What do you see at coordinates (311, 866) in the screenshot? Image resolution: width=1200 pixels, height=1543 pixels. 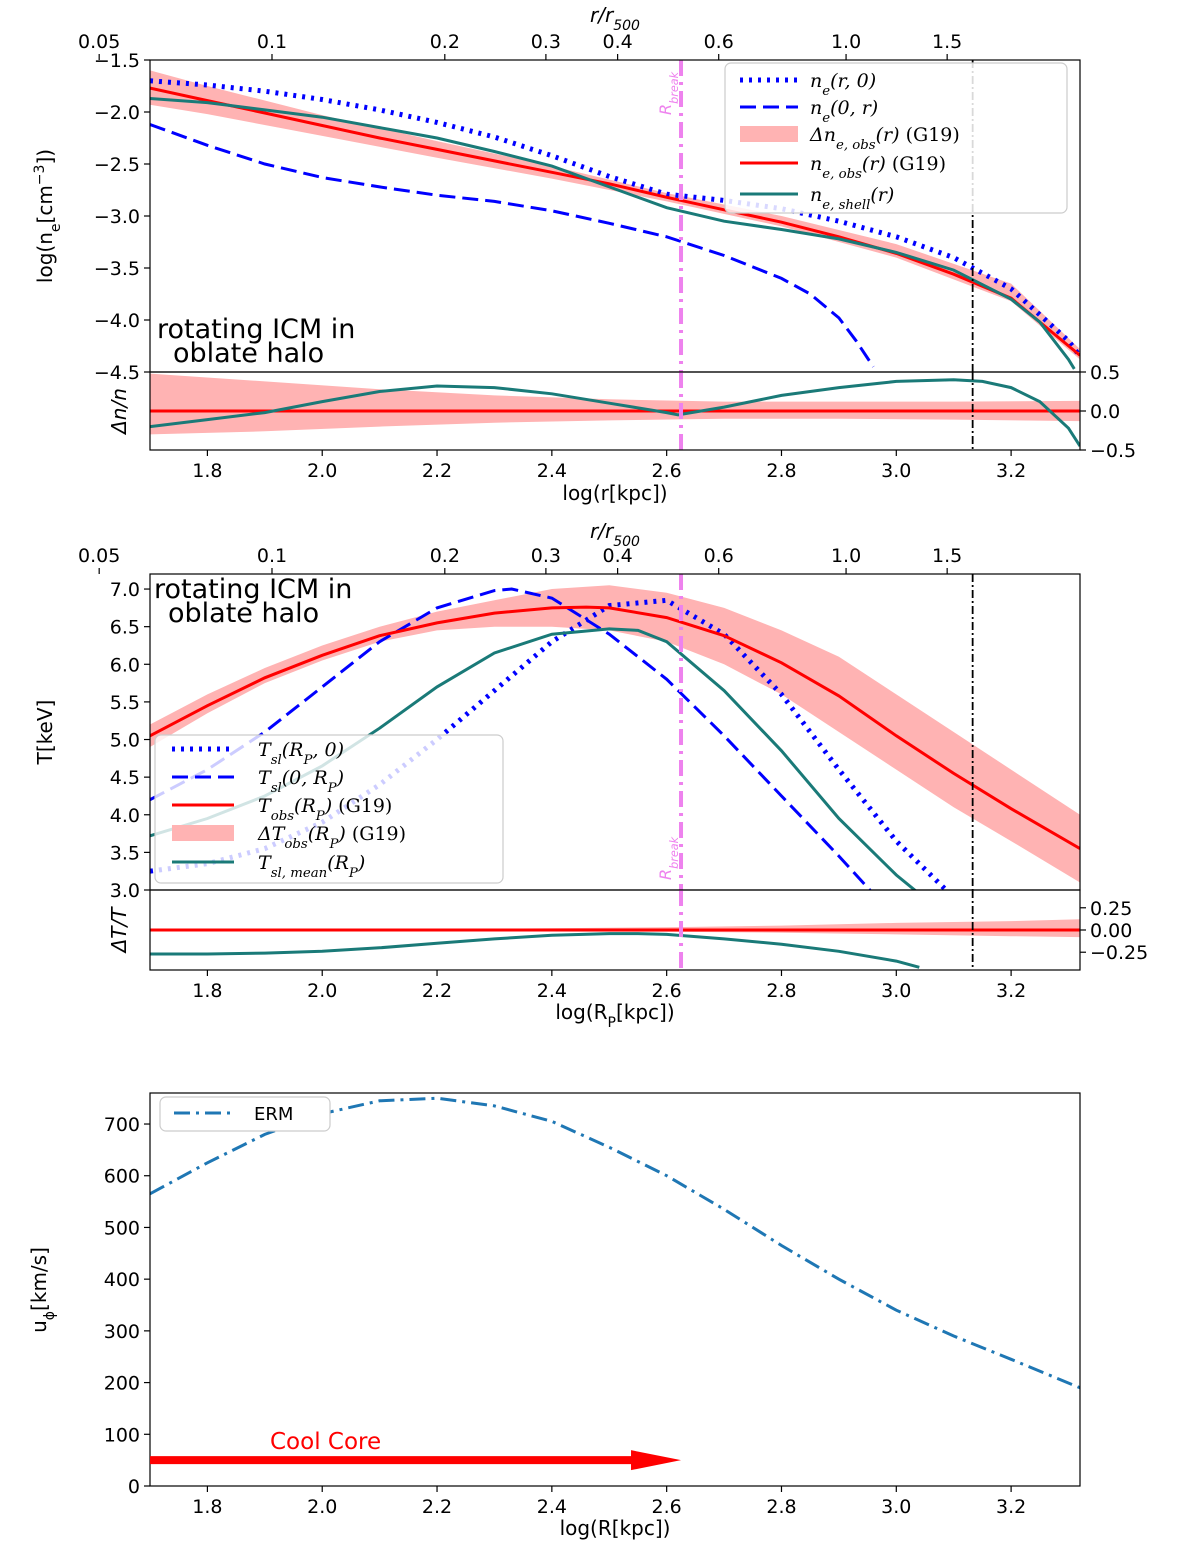 I see `temp-legend-label-4: Tsl, mean(RP)` at bounding box center [311, 866].